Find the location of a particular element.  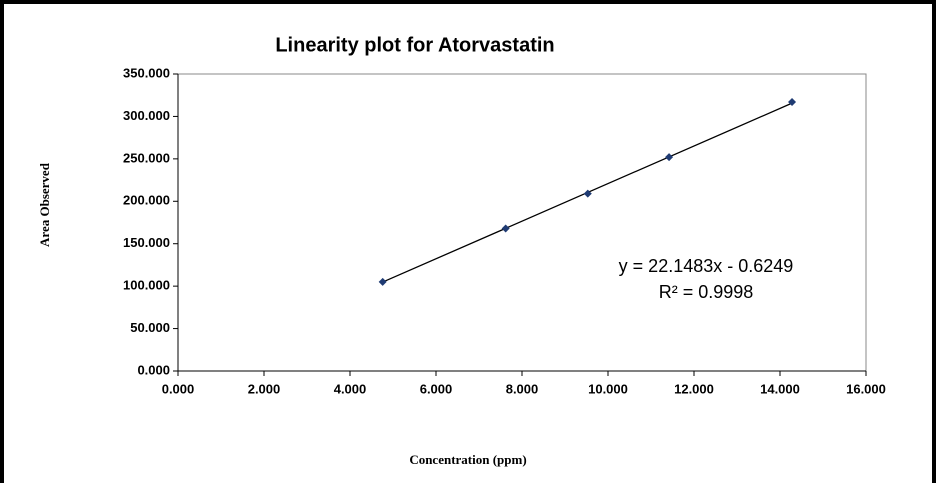

chart-title: Linearity plot for Atorvastatin is located at coordinates (414, 45).